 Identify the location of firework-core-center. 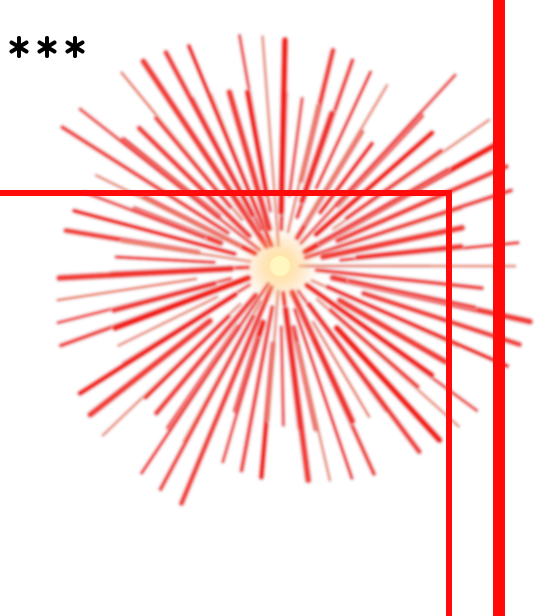
(280, 266).